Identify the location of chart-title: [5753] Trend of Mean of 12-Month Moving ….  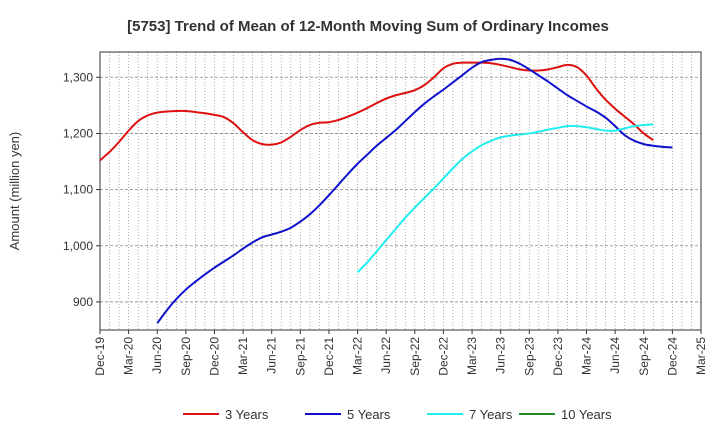
(368, 26).